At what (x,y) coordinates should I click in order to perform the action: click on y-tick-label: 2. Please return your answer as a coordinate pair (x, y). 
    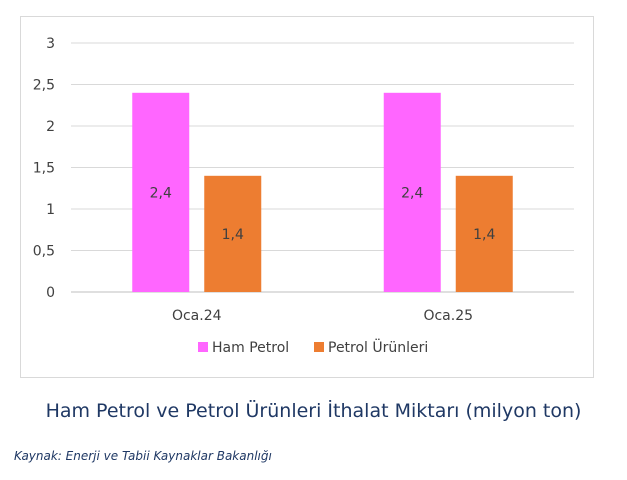
    Looking at the image, I should click on (50, 127).